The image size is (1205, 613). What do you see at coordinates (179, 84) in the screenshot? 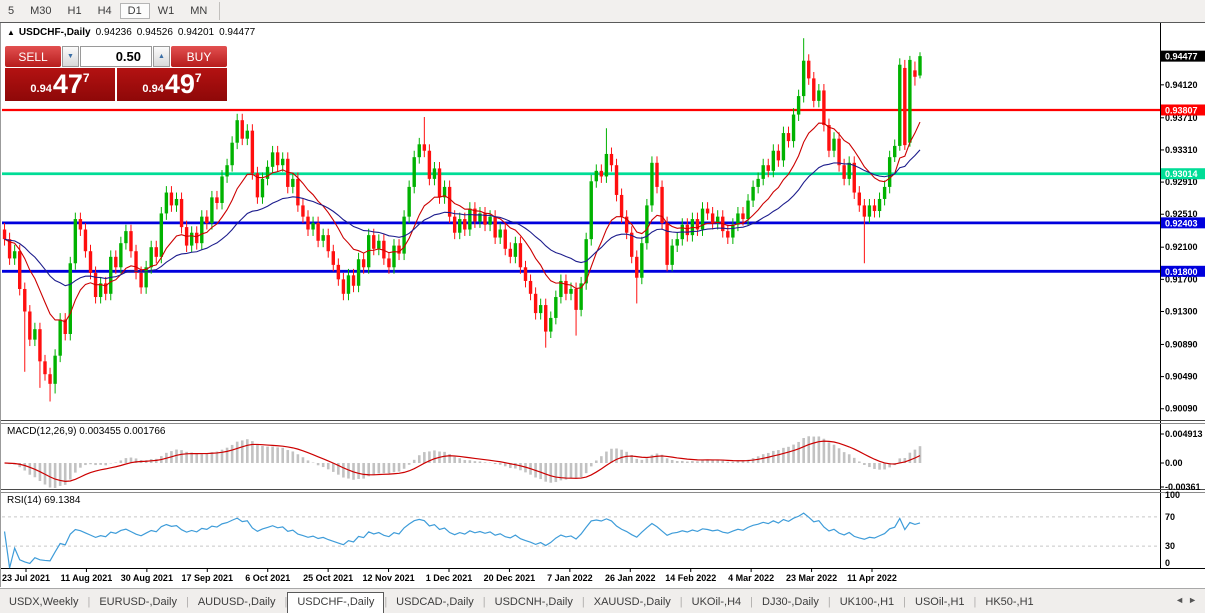
I see `buy-price-big-digits: 49` at bounding box center [179, 84].